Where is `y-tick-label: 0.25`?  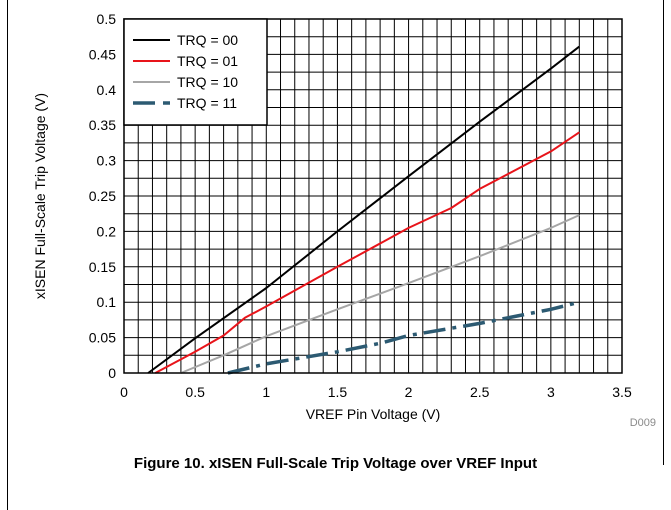
y-tick-label: 0.25 is located at coordinates (102, 196).